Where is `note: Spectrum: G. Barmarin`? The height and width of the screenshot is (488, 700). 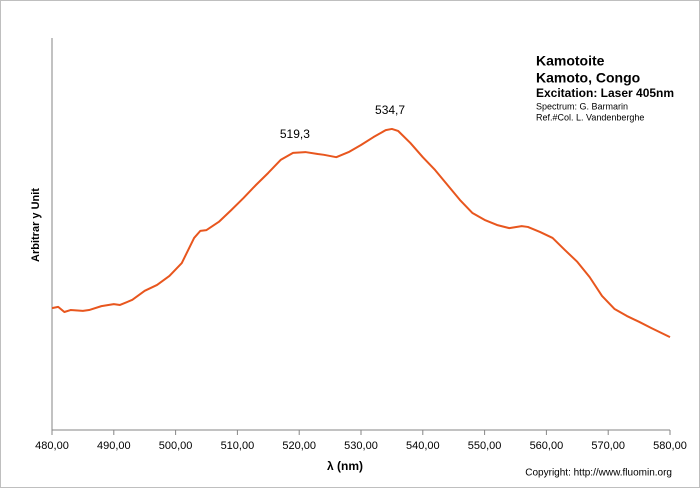
note: Spectrum: G. Barmarin is located at coordinates (582, 106).